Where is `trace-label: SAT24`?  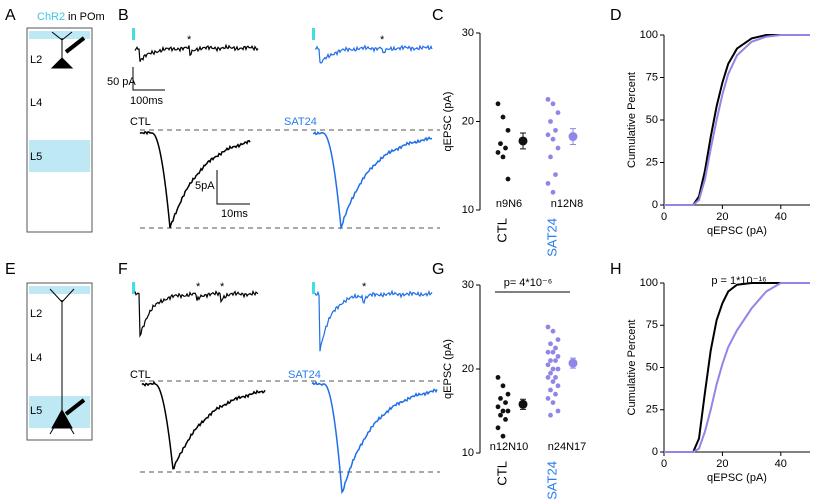
trace-label: SAT24 is located at coordinates (304, 375).